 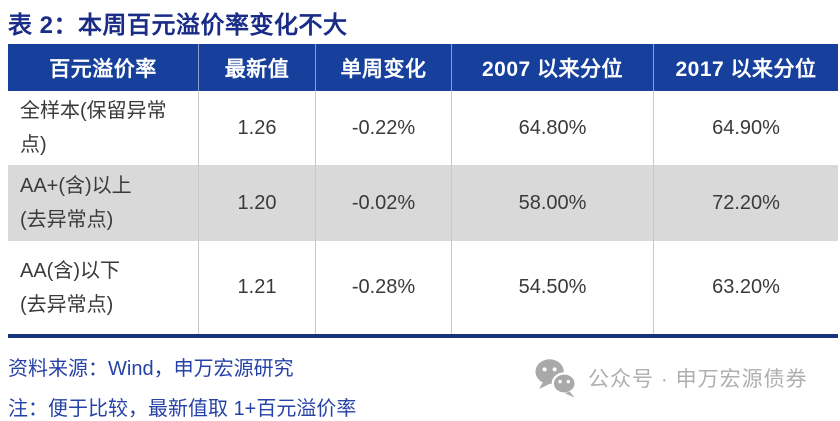 What do you see at coordinates (383, 287) in the screenshot?
I see `cell-weekly-change: -0.28%` at bounding box center [383, 287].